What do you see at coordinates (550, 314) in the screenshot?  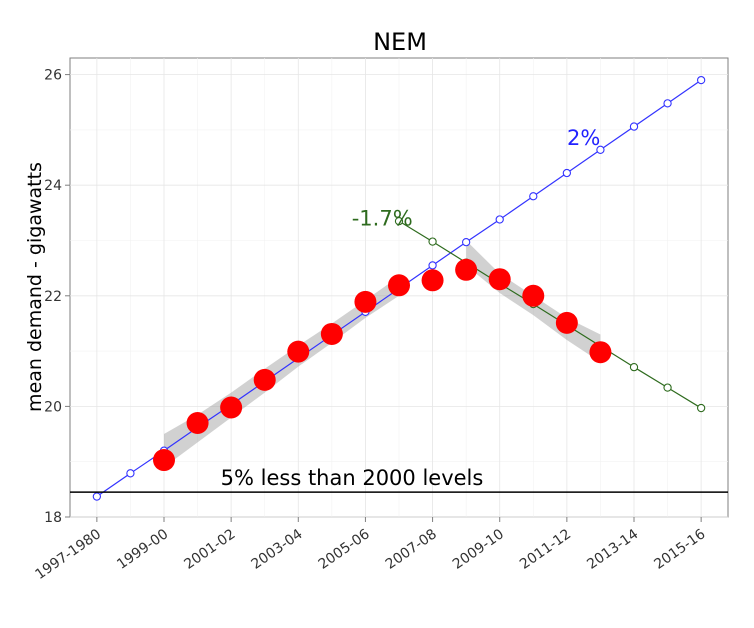 I see `series-line` at bounding box center [550, 314].